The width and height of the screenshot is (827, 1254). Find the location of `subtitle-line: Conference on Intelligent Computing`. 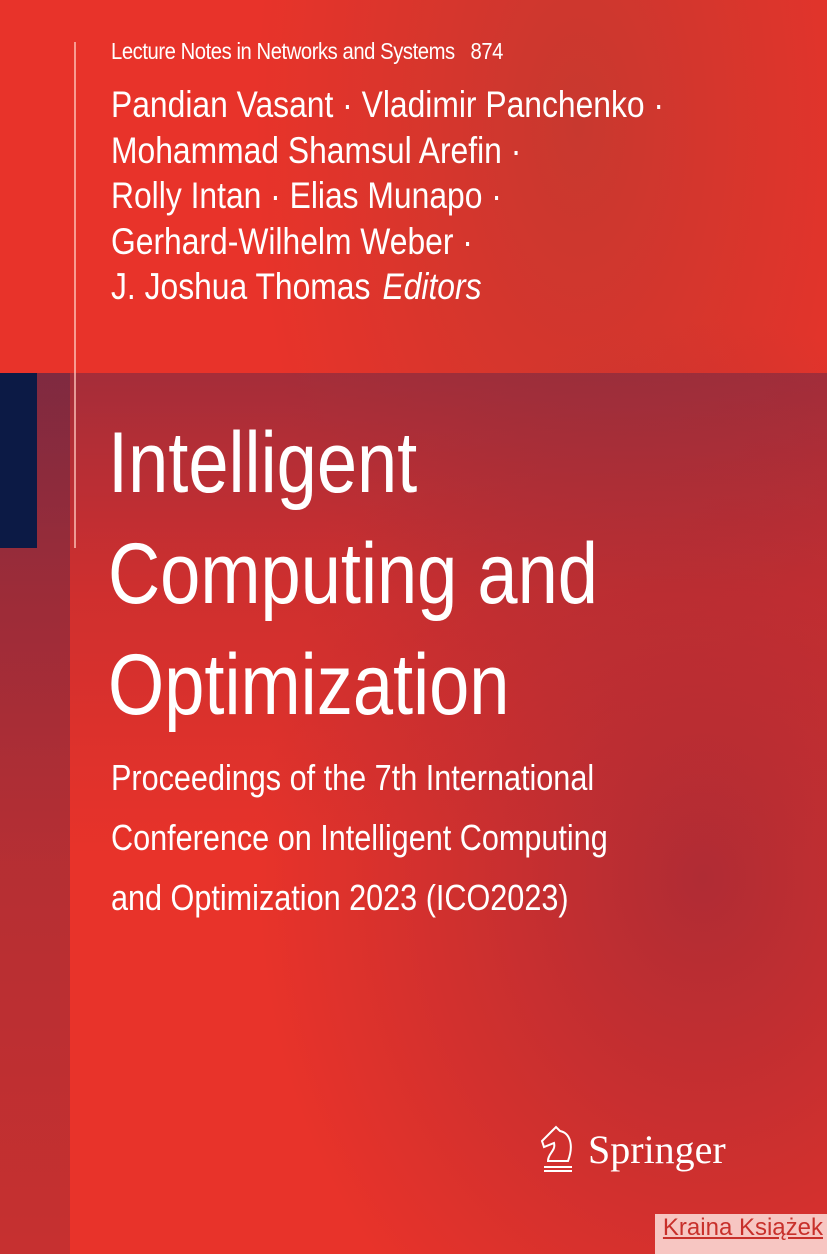

subtitle-line: Conference on Intelligent Computing is located at coordinates (359, 837).